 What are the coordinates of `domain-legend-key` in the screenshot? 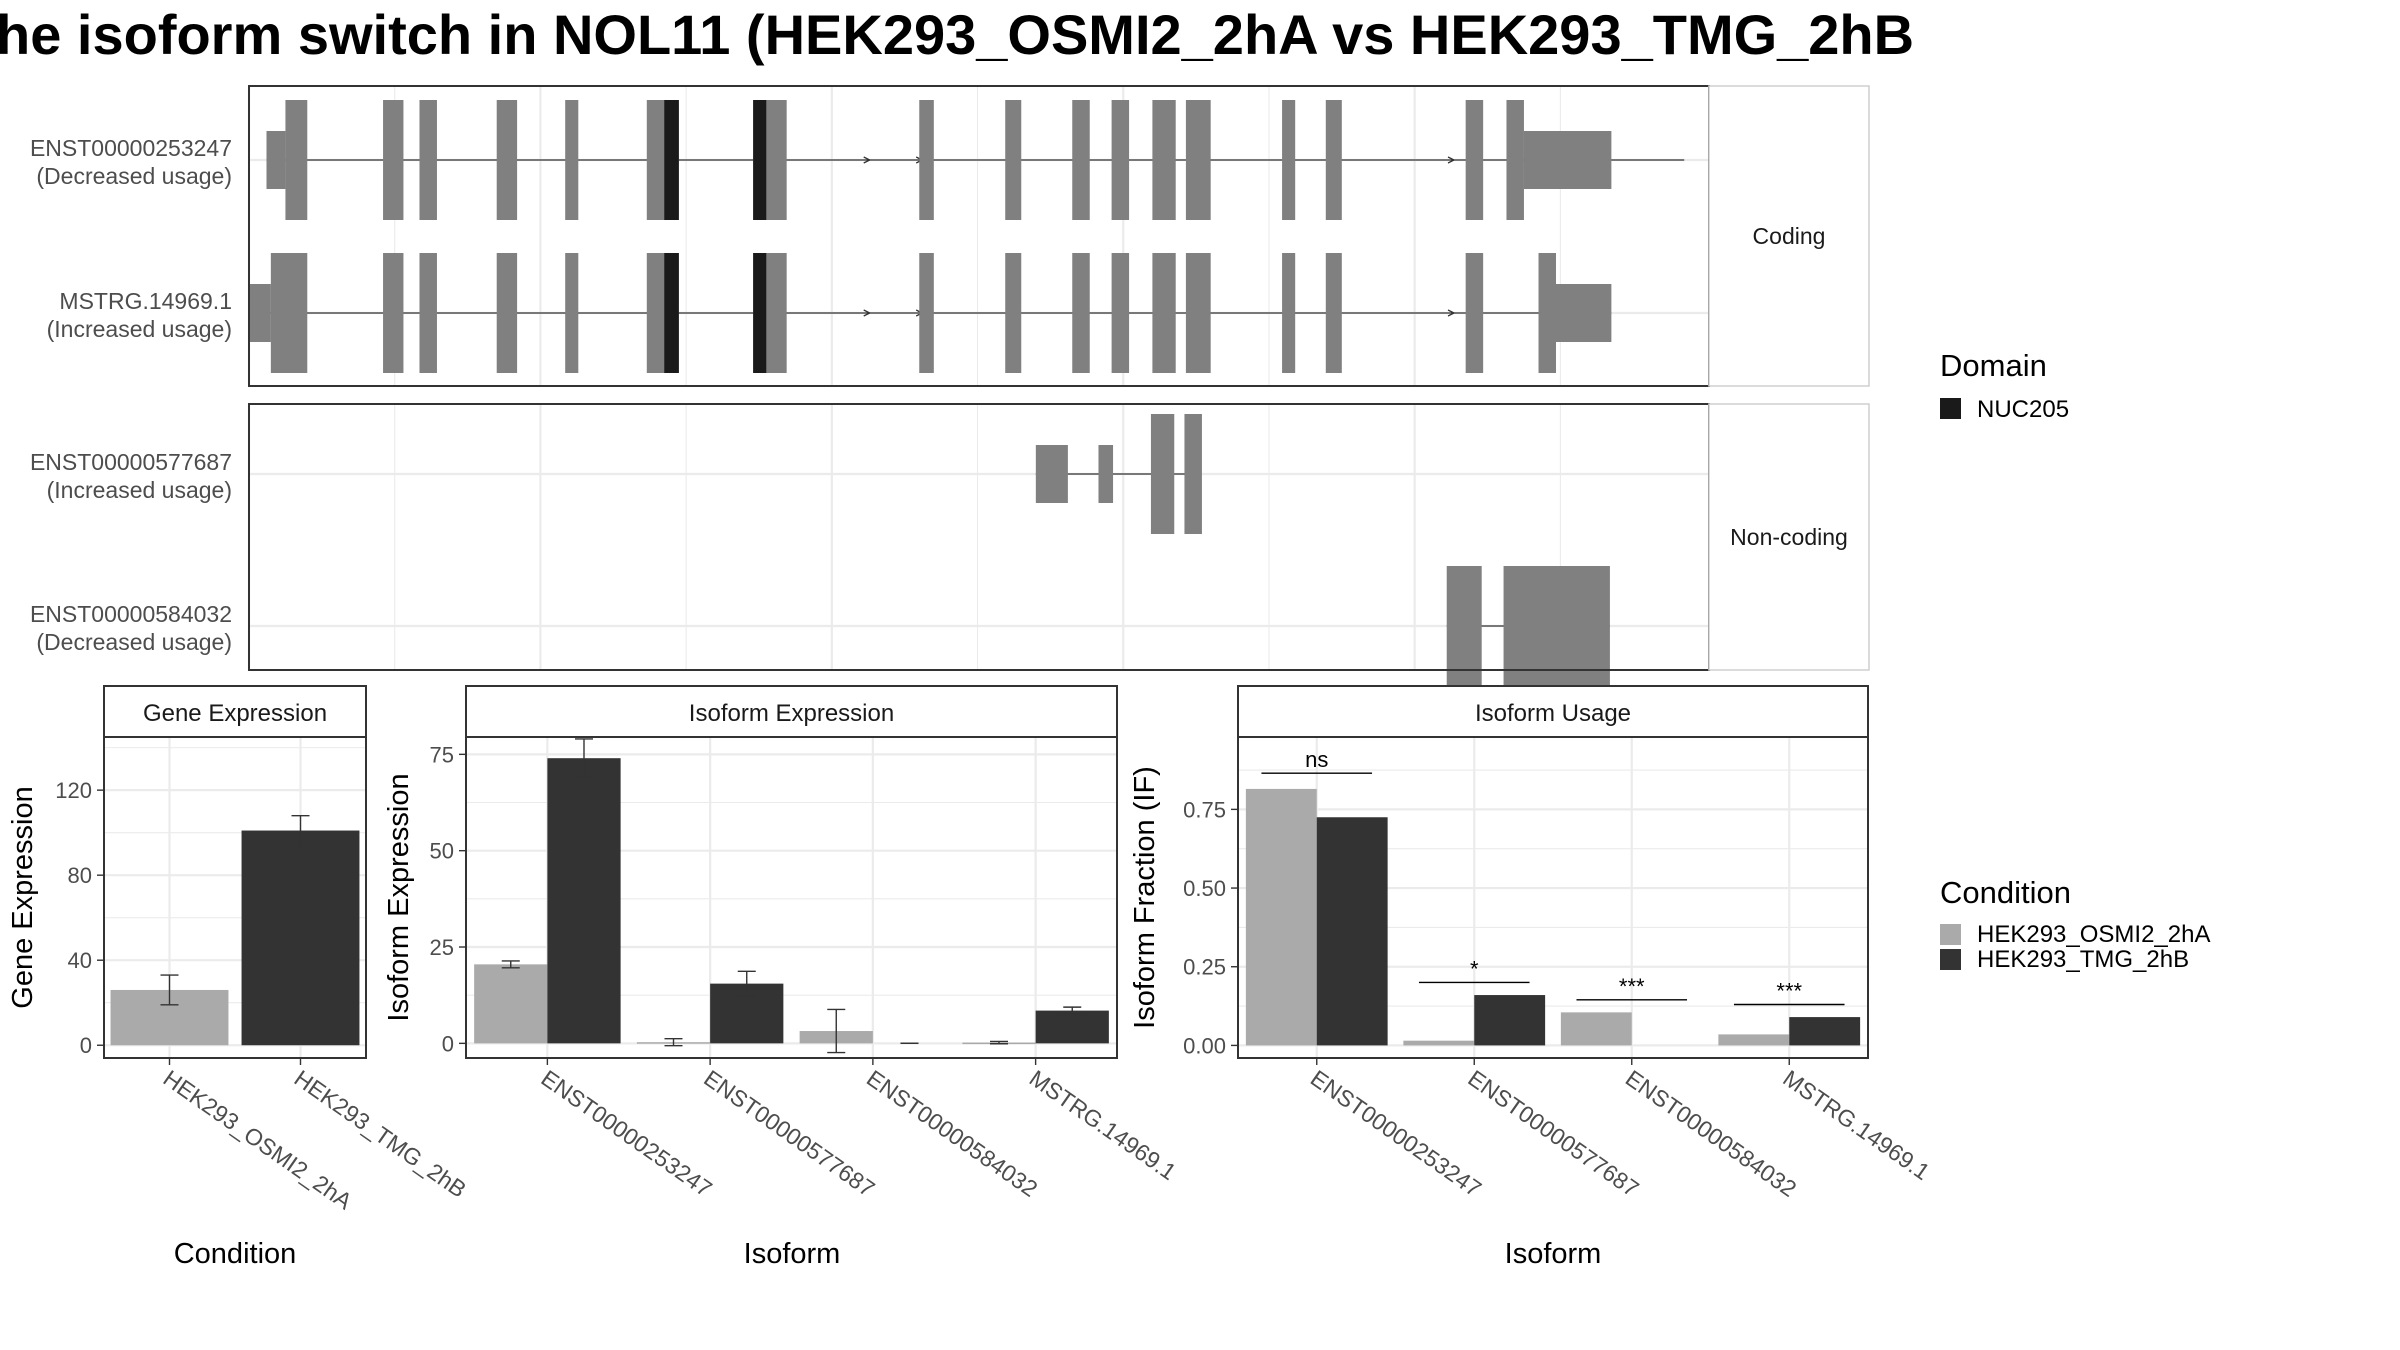 It's located at (1950, 408).